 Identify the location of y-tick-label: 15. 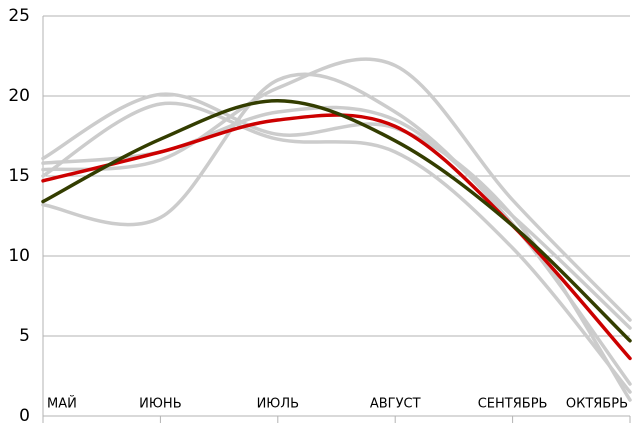
(19, 176).